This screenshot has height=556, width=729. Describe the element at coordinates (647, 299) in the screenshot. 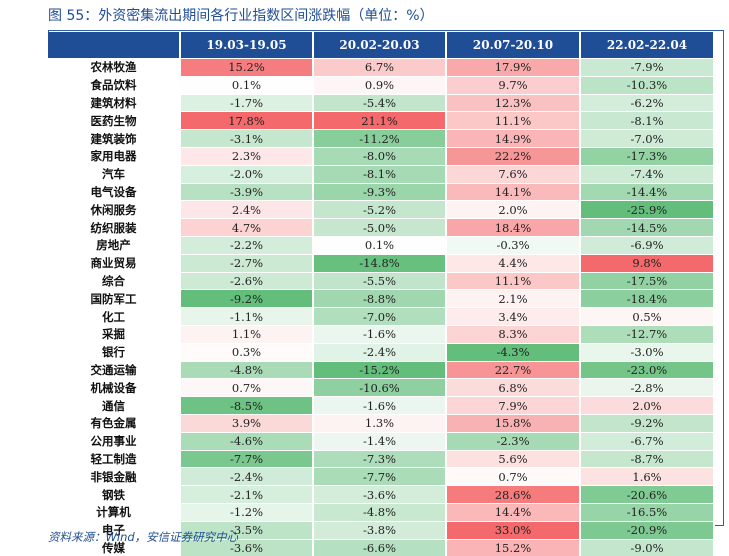

I see `return-cell: -18.4%` at that location.